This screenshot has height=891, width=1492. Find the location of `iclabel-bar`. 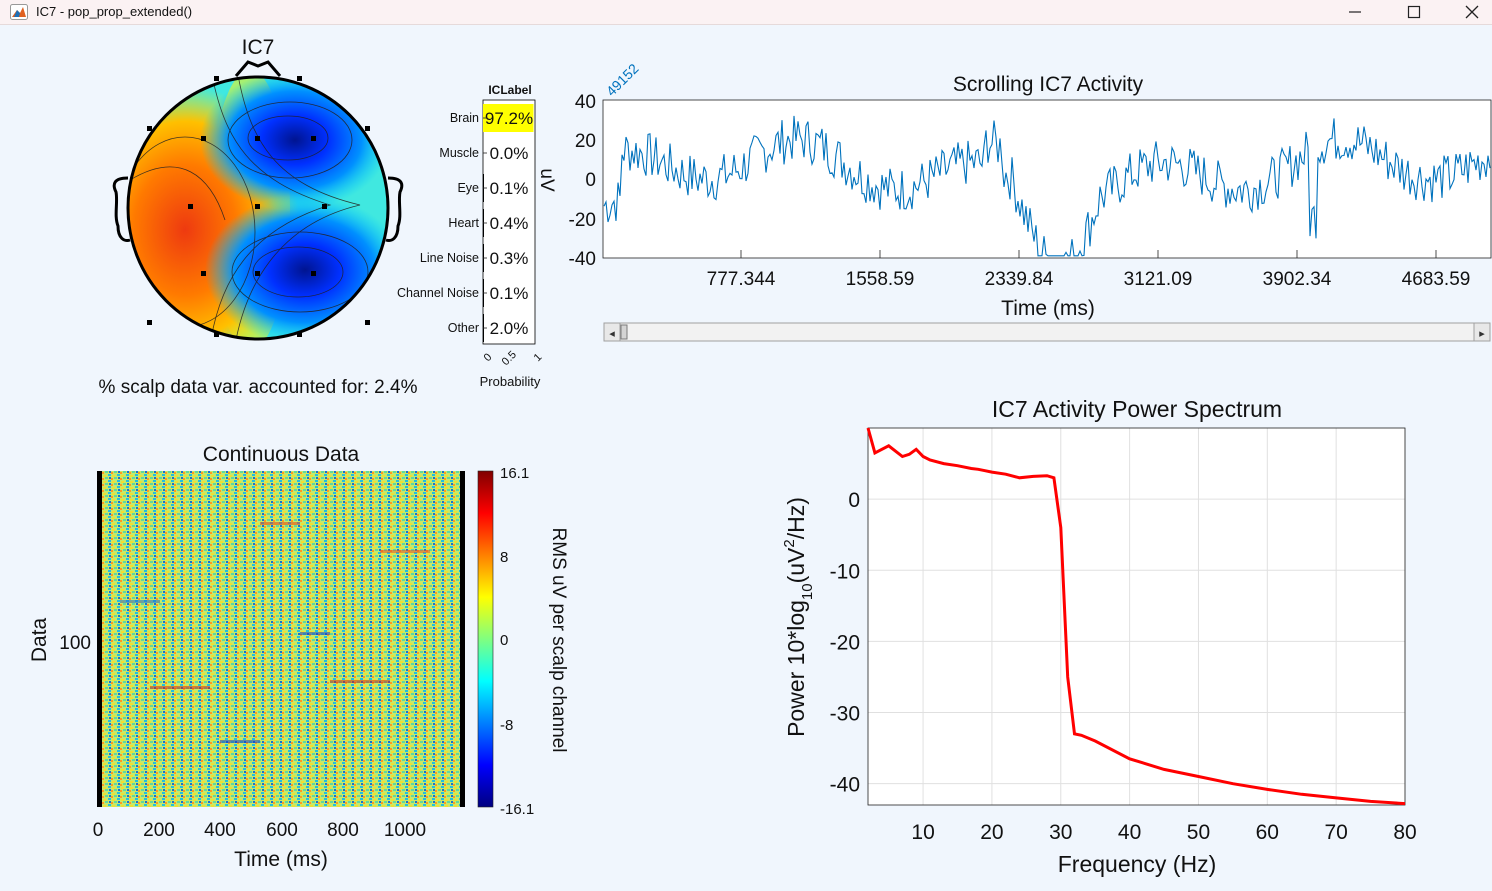

iclabel-bar is located at coordinates (508, 118).